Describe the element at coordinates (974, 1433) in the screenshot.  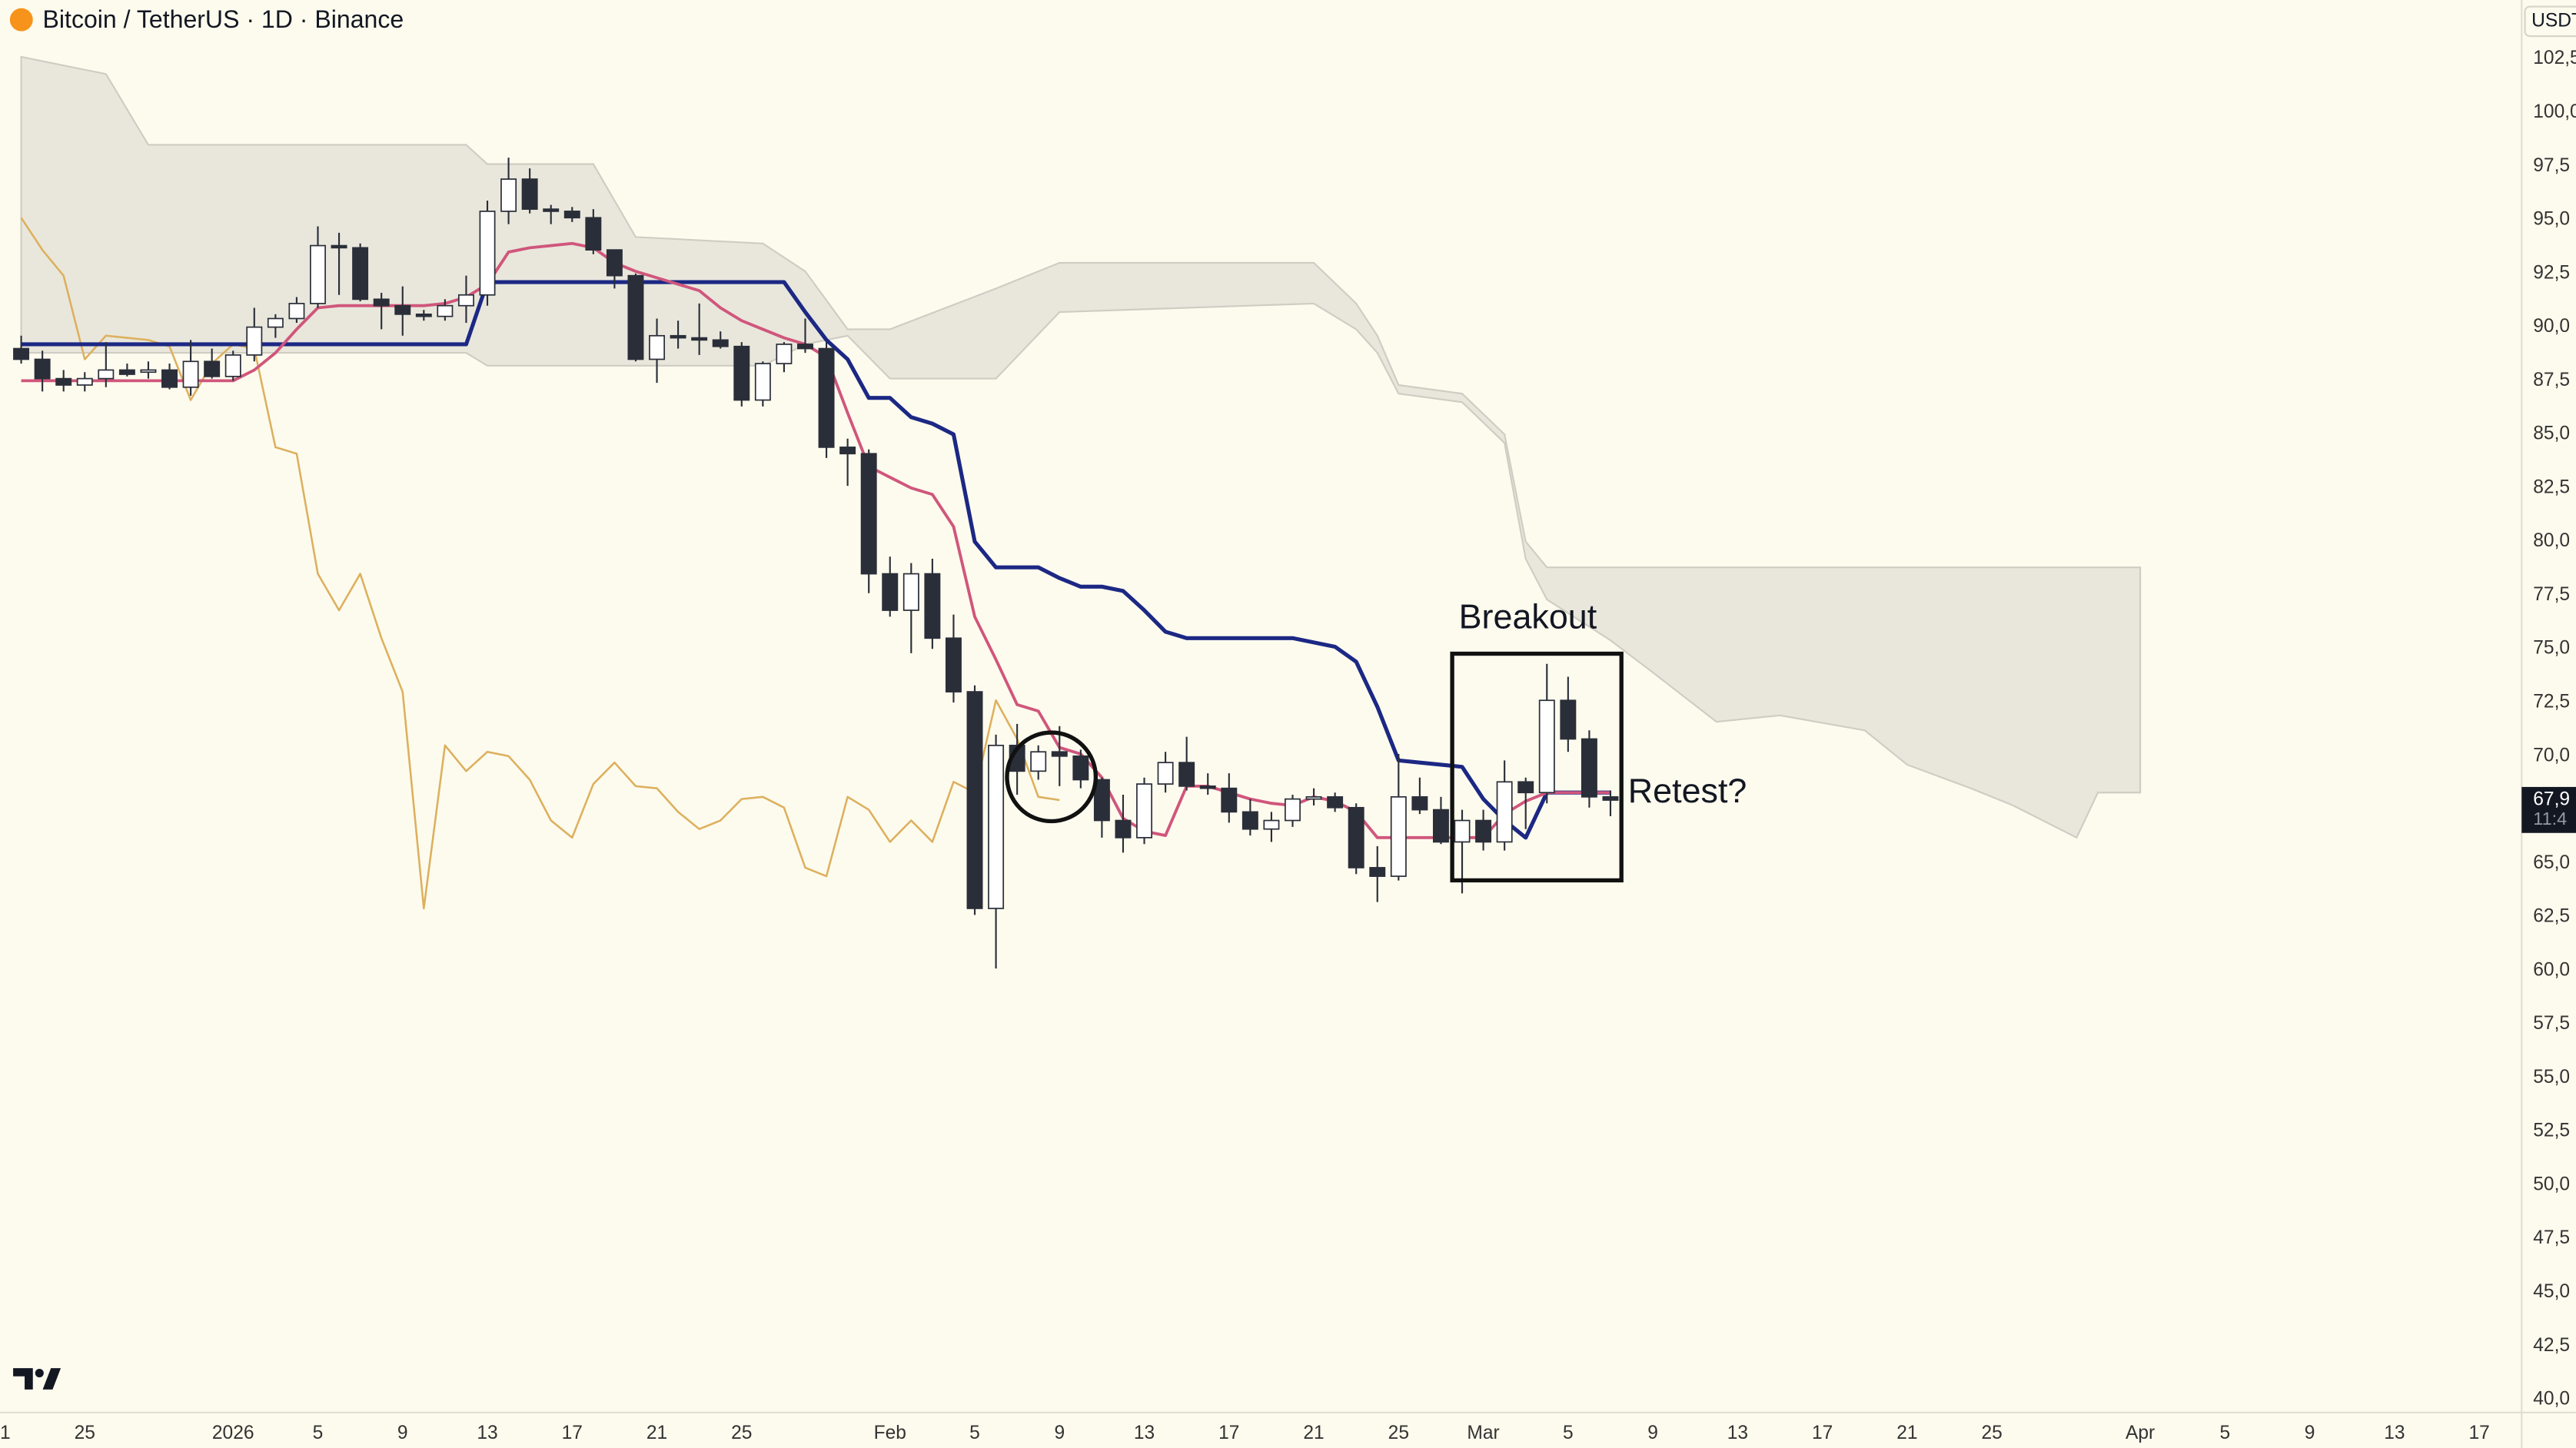
I see `x-tick-label: 5` at that location.